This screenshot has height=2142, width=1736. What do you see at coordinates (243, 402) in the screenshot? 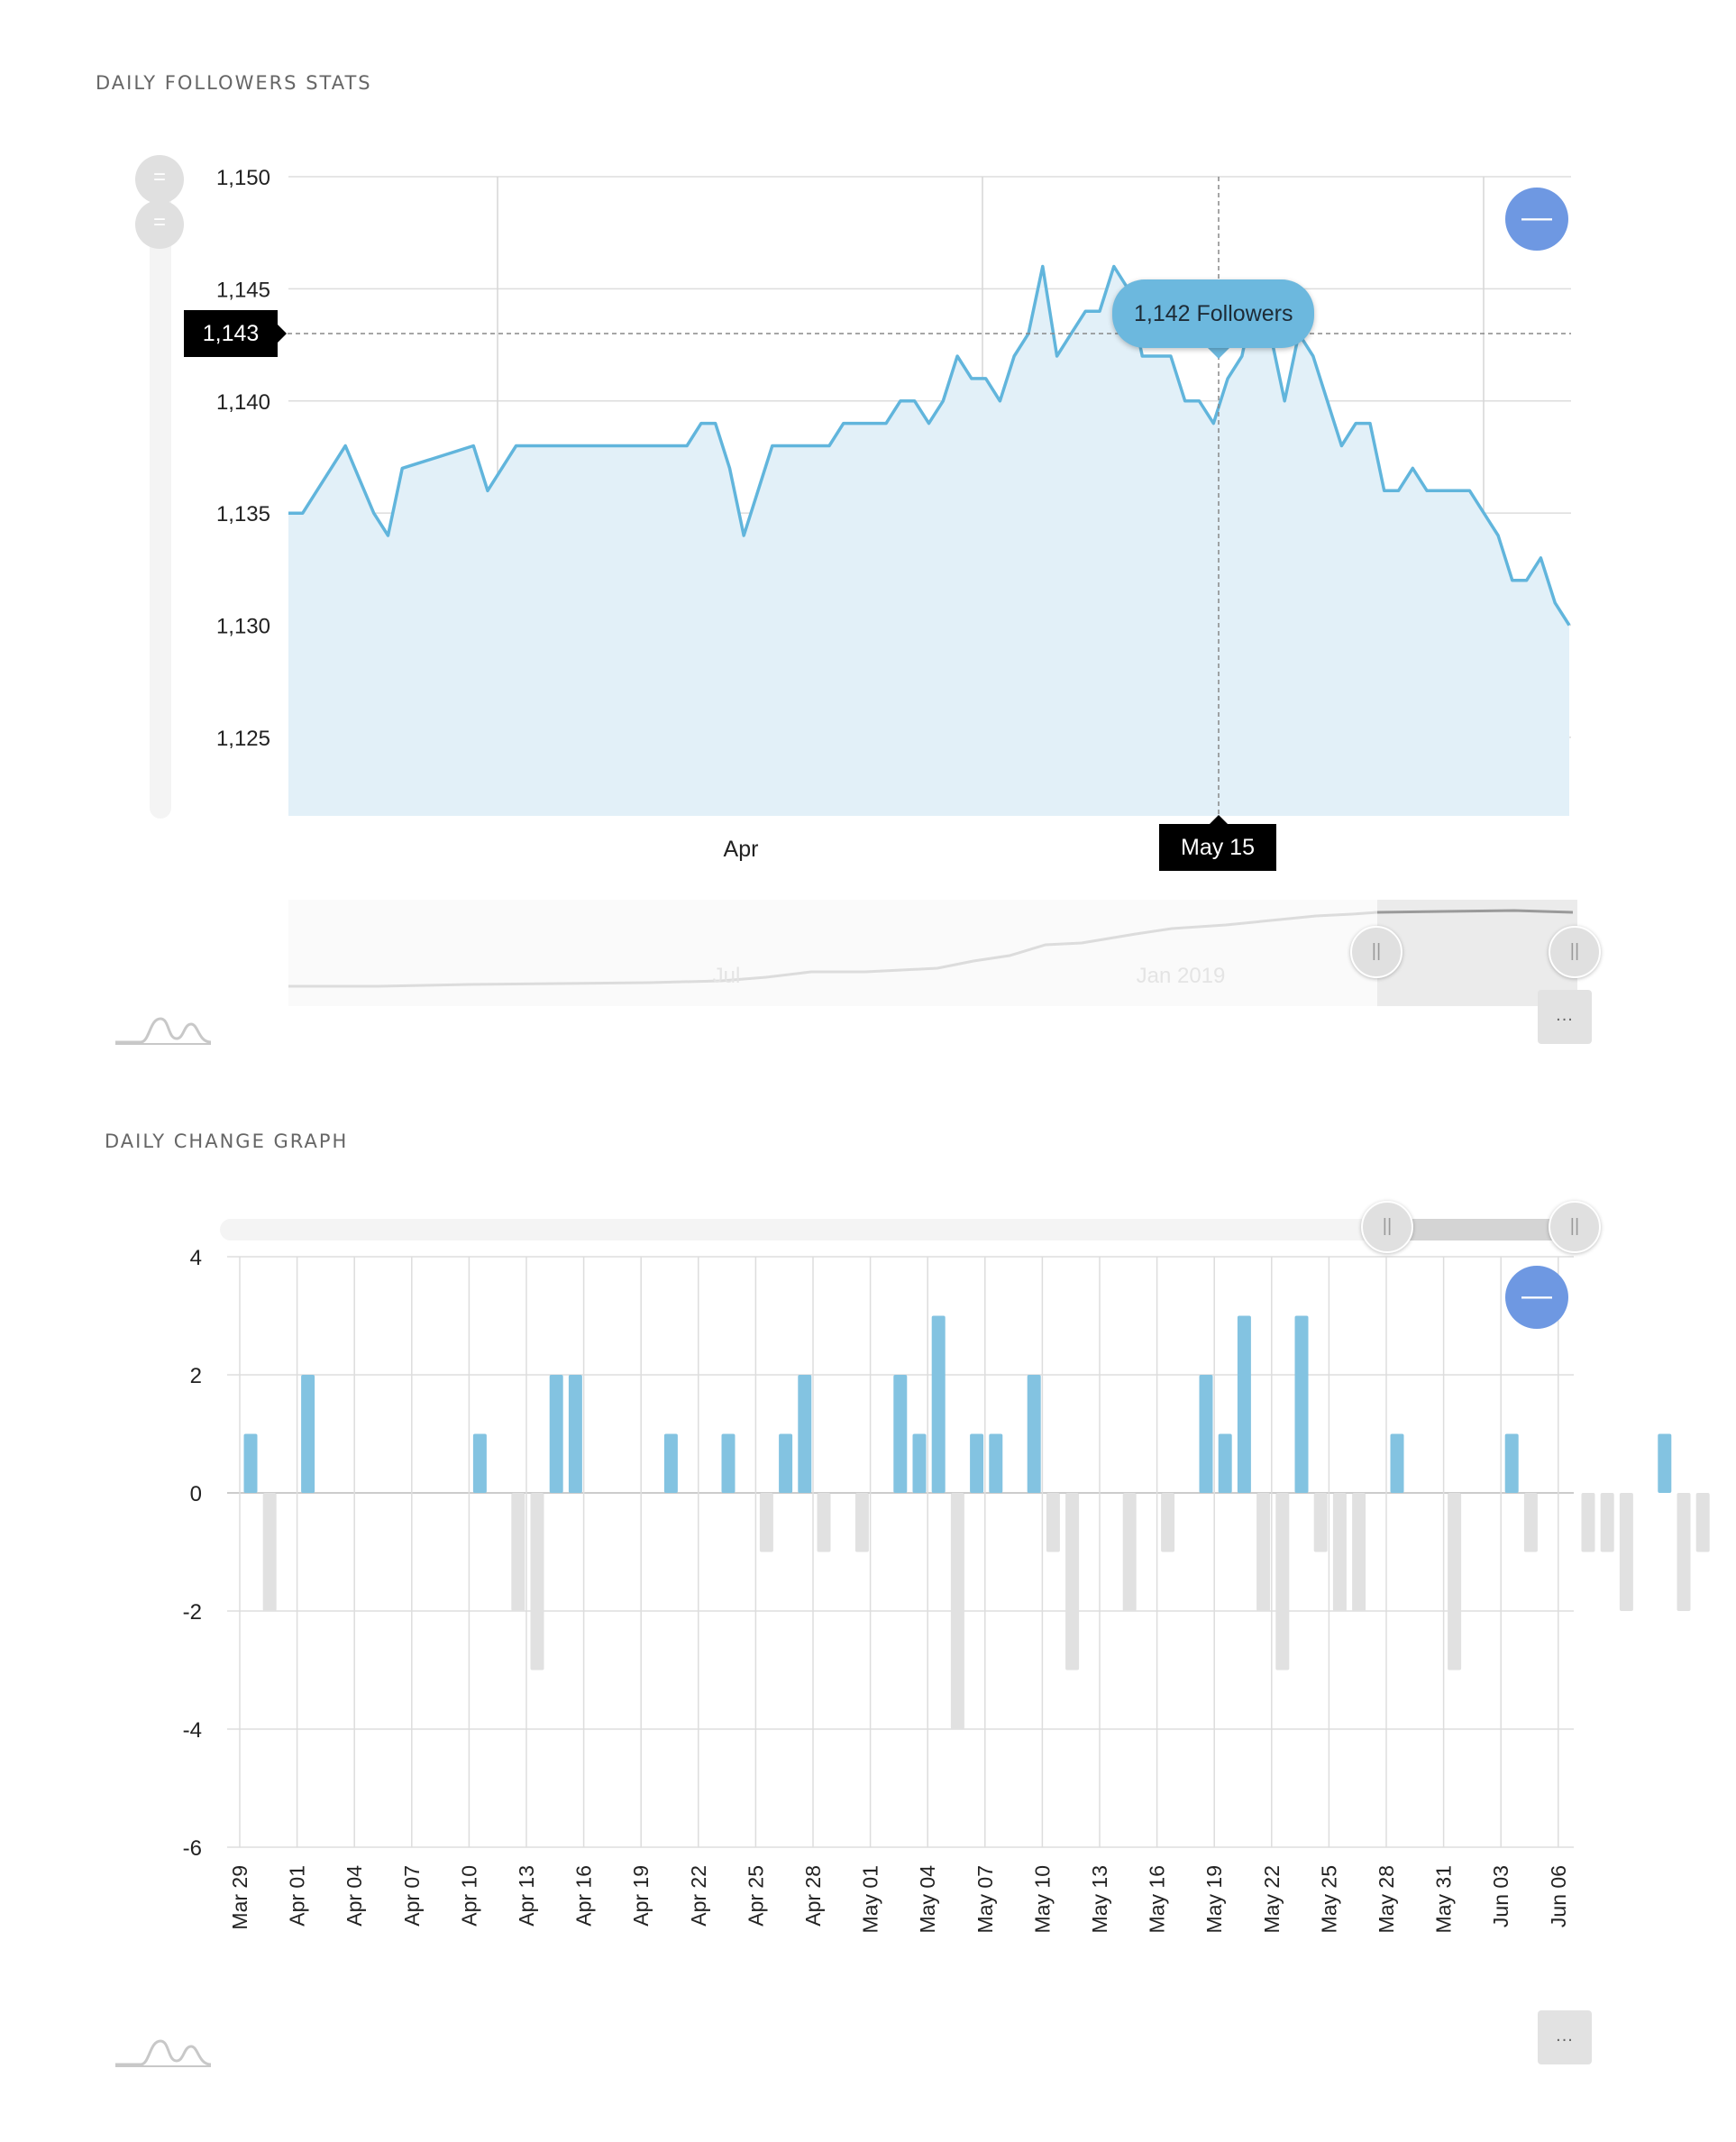
I see `y-tick-label: 1,140` at bounding box center [243, 402].